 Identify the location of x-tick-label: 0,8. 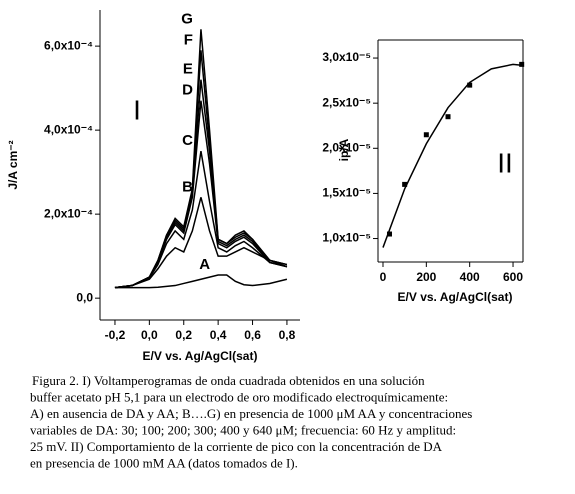
(287, 335).